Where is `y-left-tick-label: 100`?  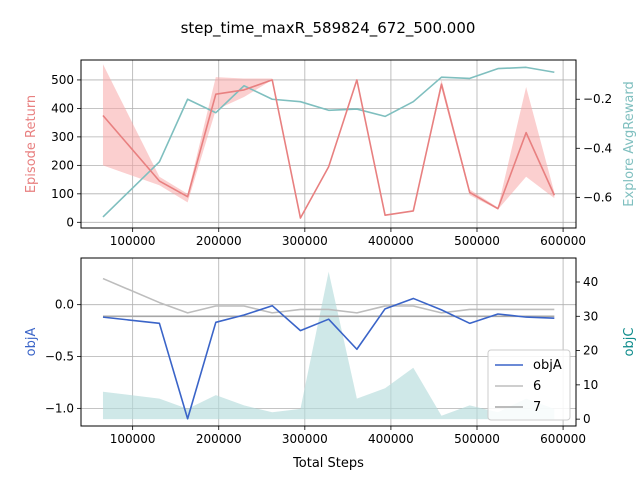
y-left-tick-label: 100 is located at coordinates (62, 194).